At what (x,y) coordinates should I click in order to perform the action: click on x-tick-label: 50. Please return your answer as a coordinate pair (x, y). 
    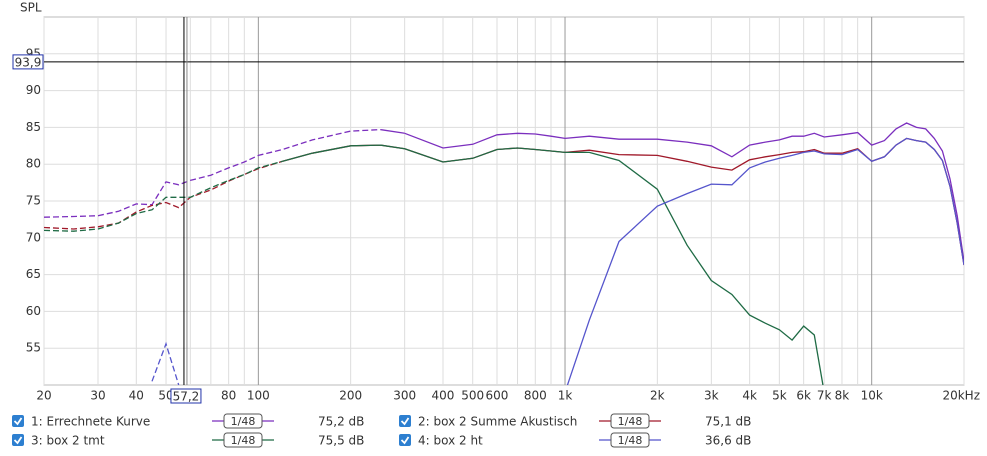
    Looking at the image, I should click on (165, 396).